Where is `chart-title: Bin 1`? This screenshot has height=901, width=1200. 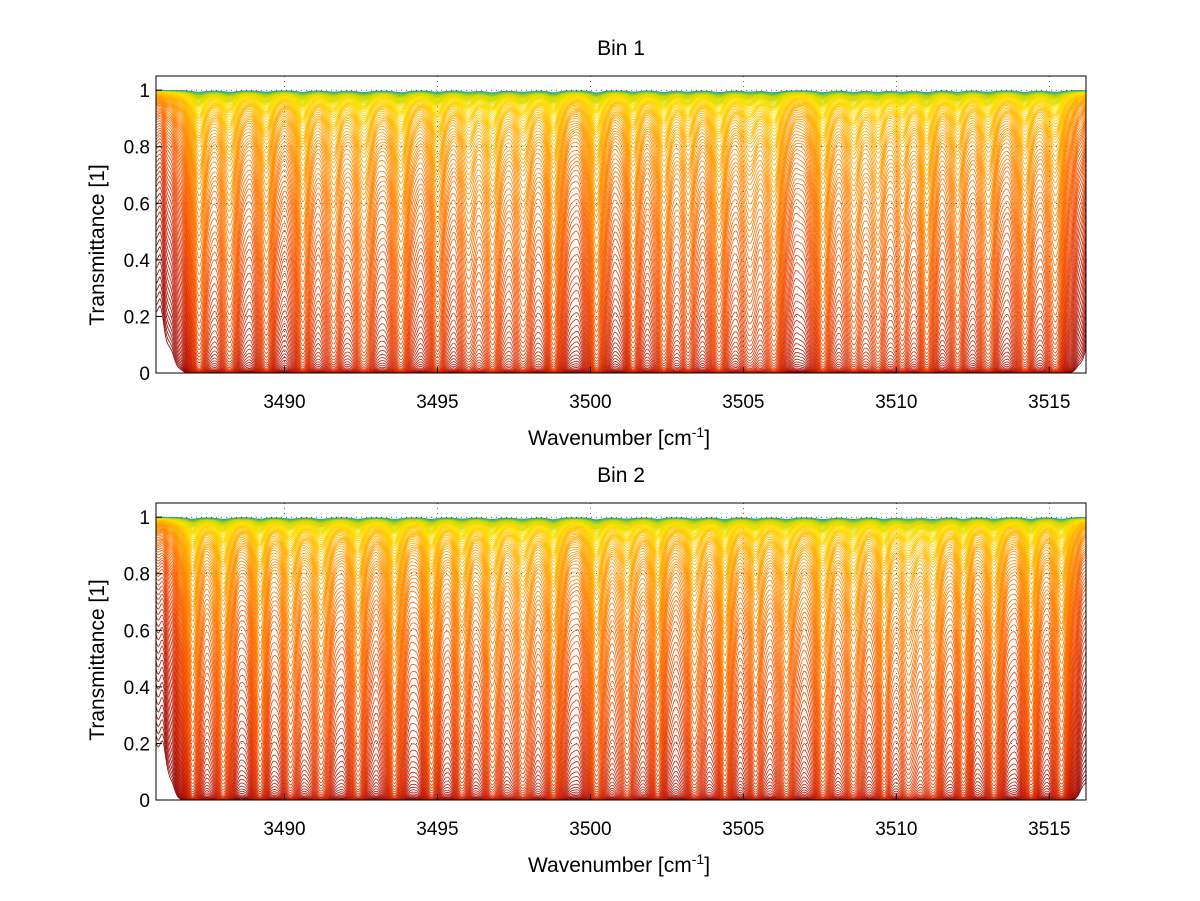 chart-title: Bin 1 is located at coordinates (621, 48).